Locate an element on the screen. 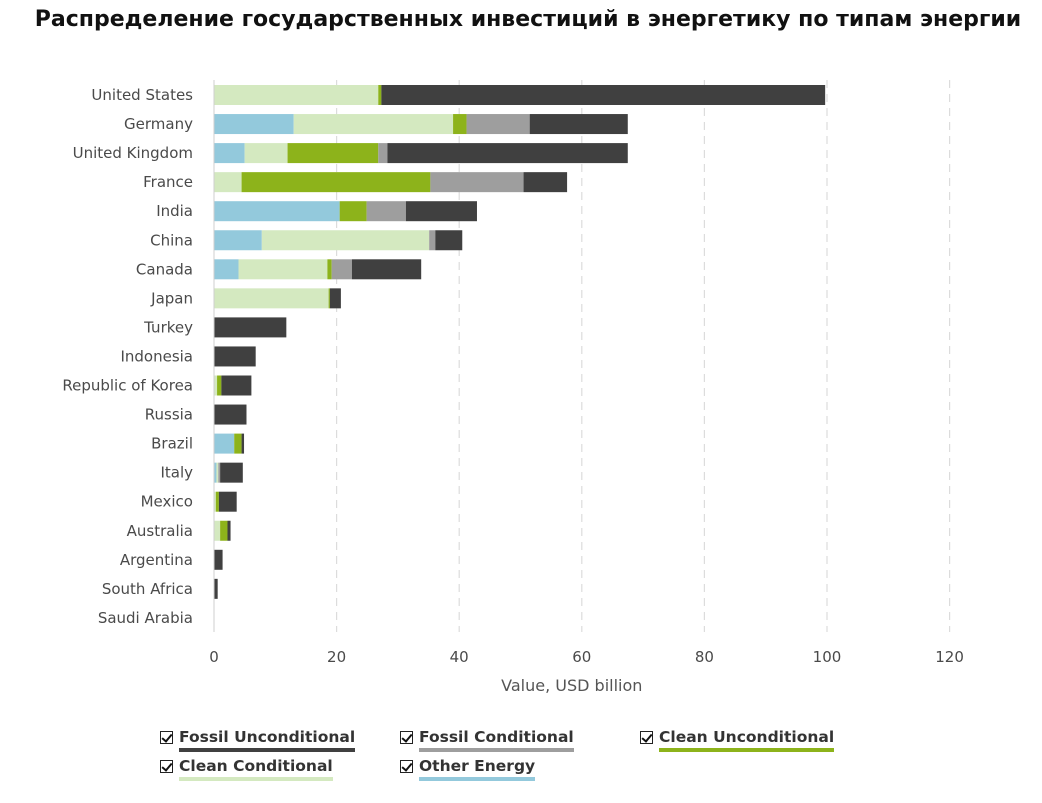 The image size is (1042, 803). category-label: Australia is located at coordinates (160, 531).